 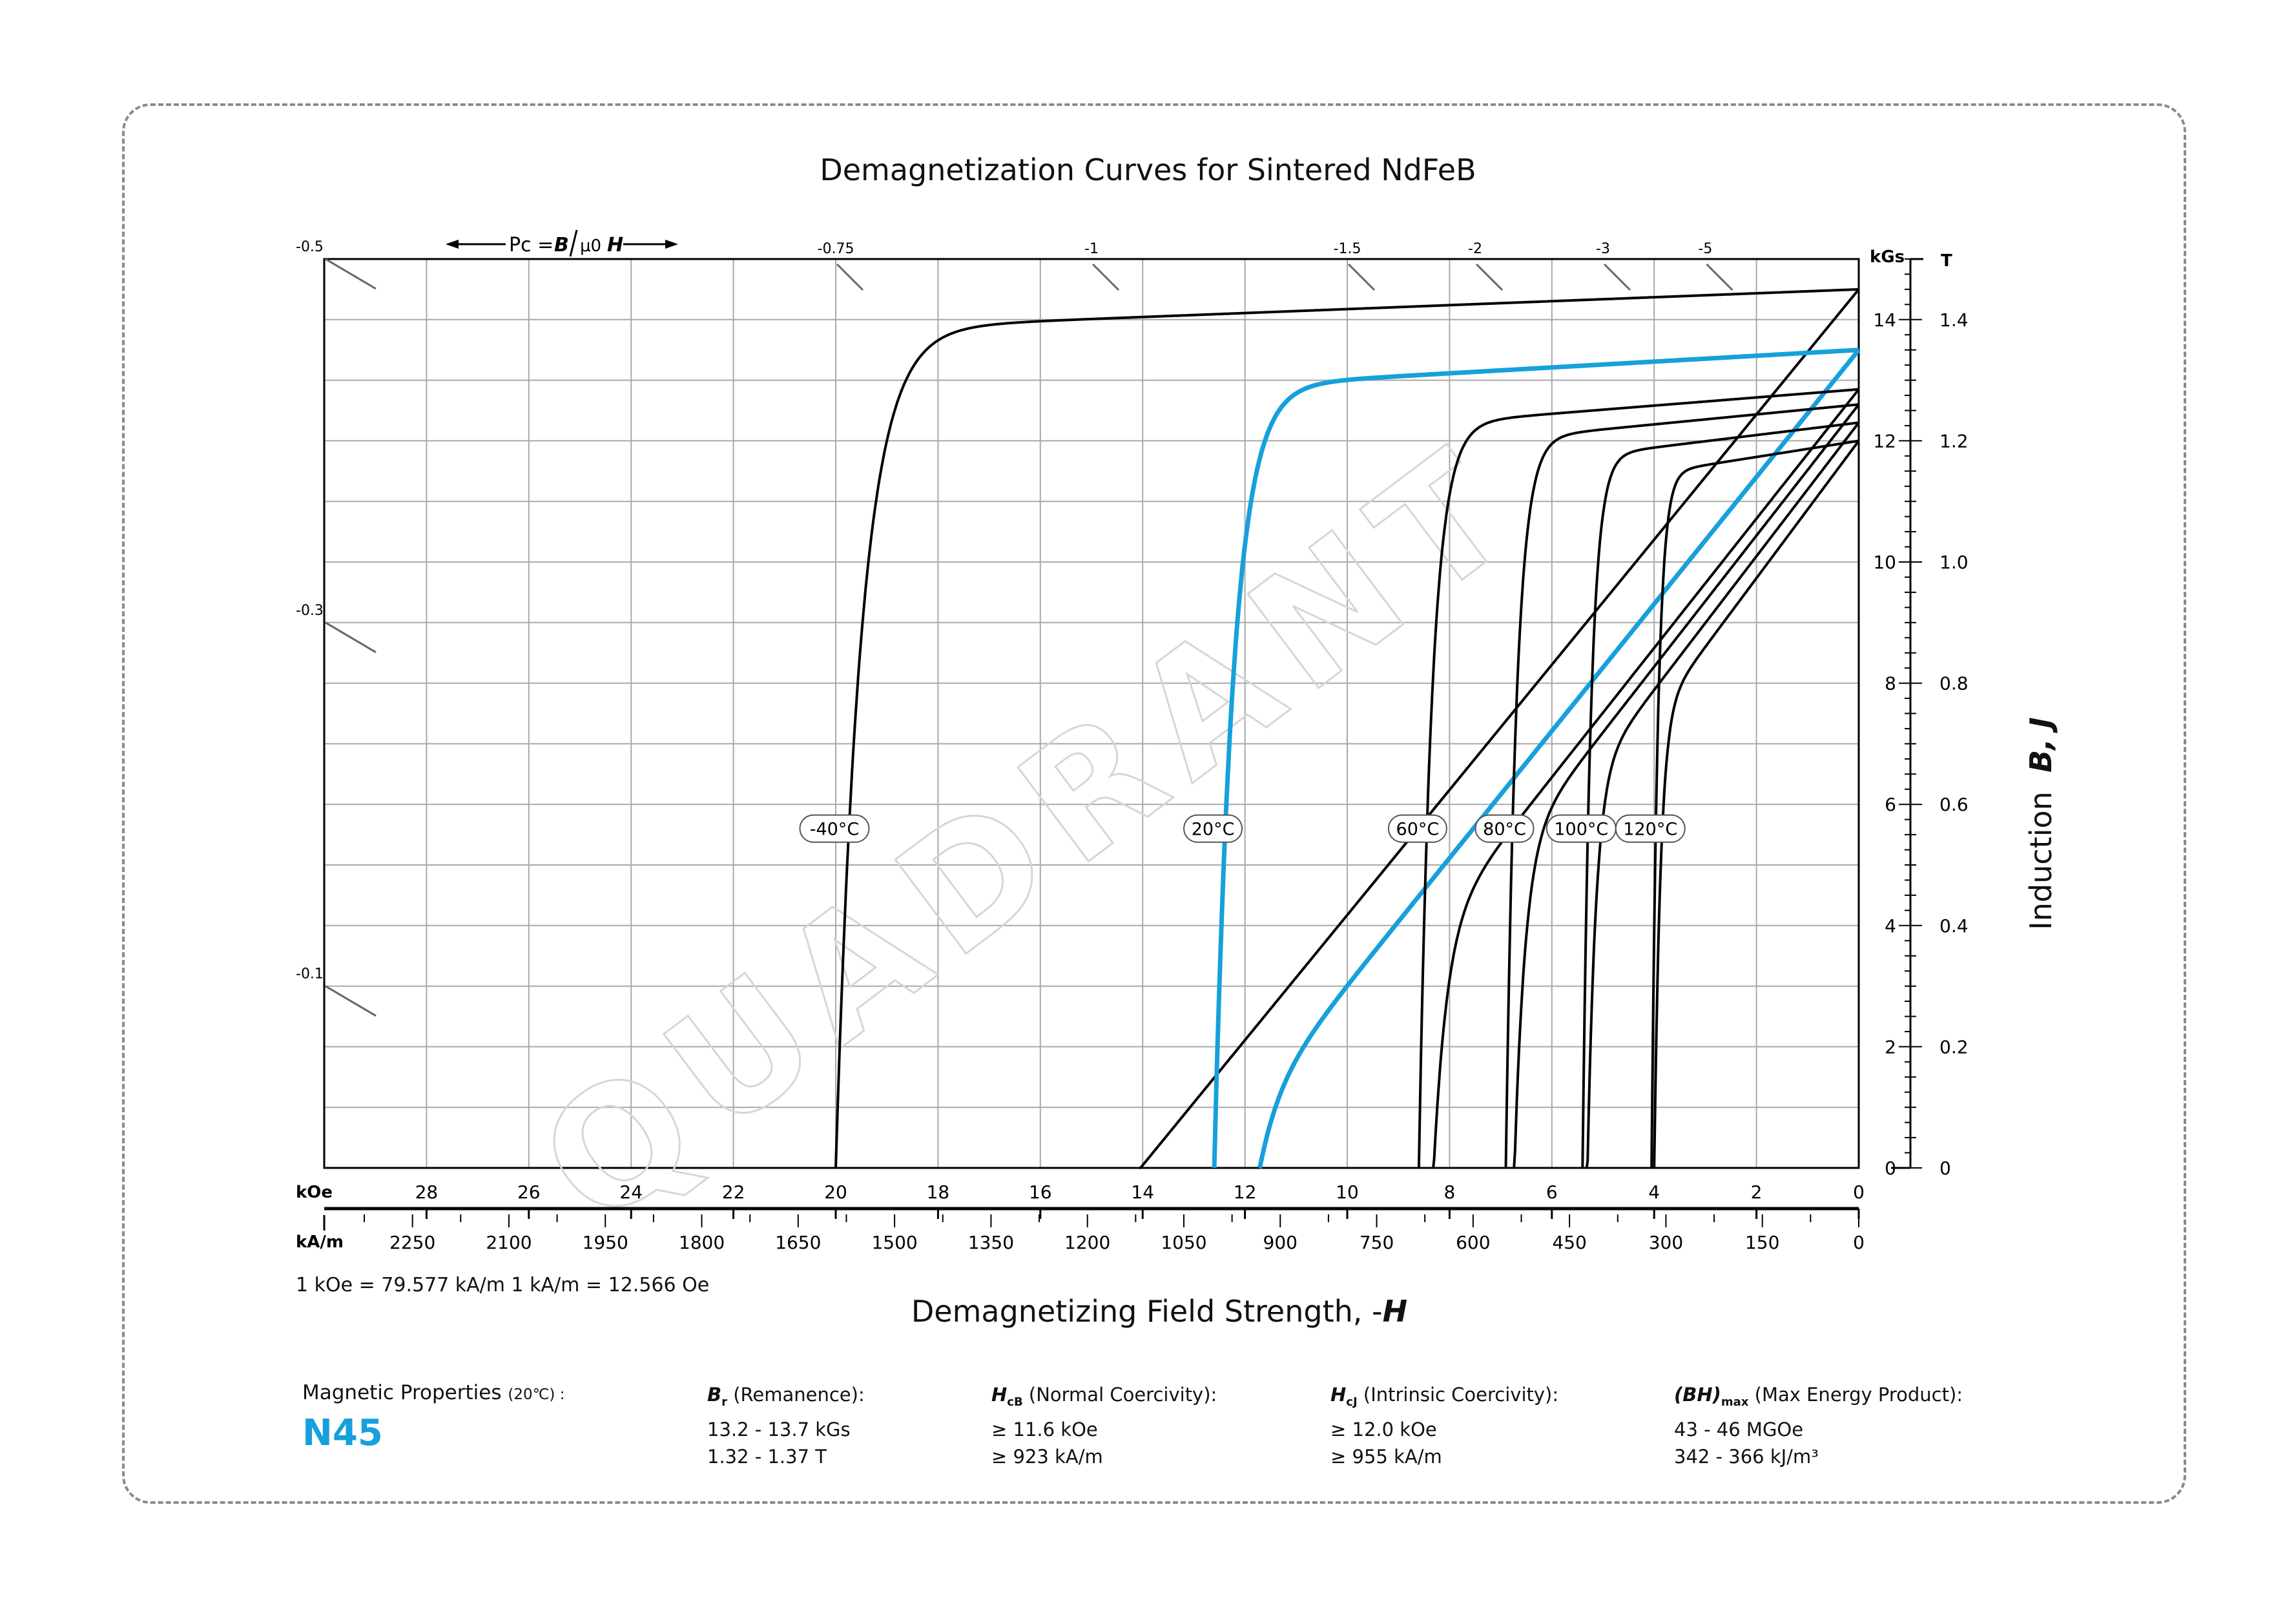 I want to click on permeance-label: -0.3, so click(x=310, y=611).